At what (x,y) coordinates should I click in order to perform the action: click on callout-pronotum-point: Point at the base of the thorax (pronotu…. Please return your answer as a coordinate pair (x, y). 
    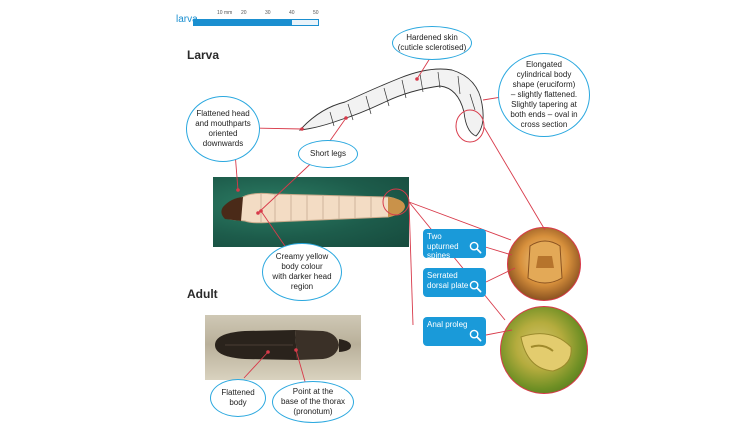
    Looking at the image, I should click on (313, 402).